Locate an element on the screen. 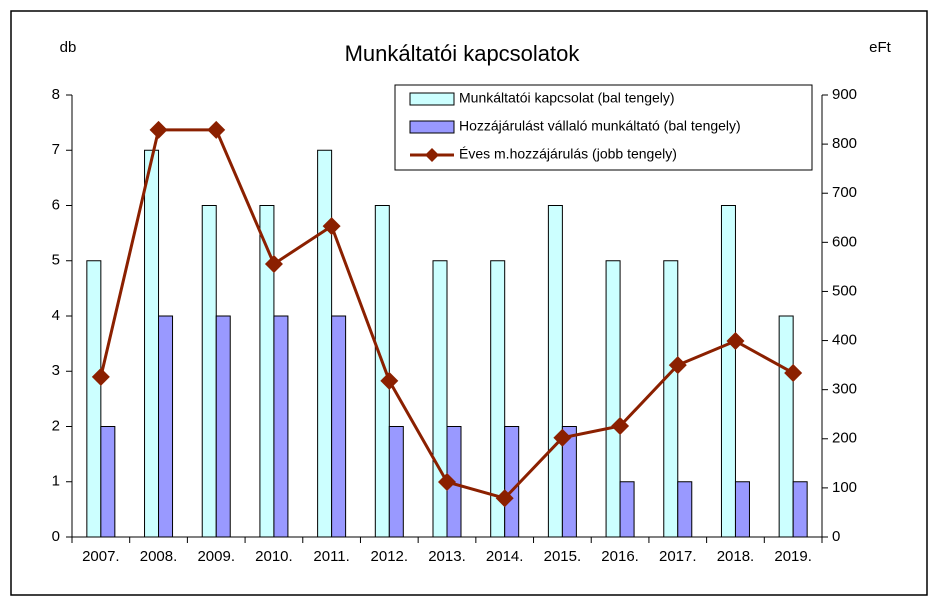 The width and height of the screenshot is (938, 608). y-tick-label: 4 is located at coordinates (56, 315).